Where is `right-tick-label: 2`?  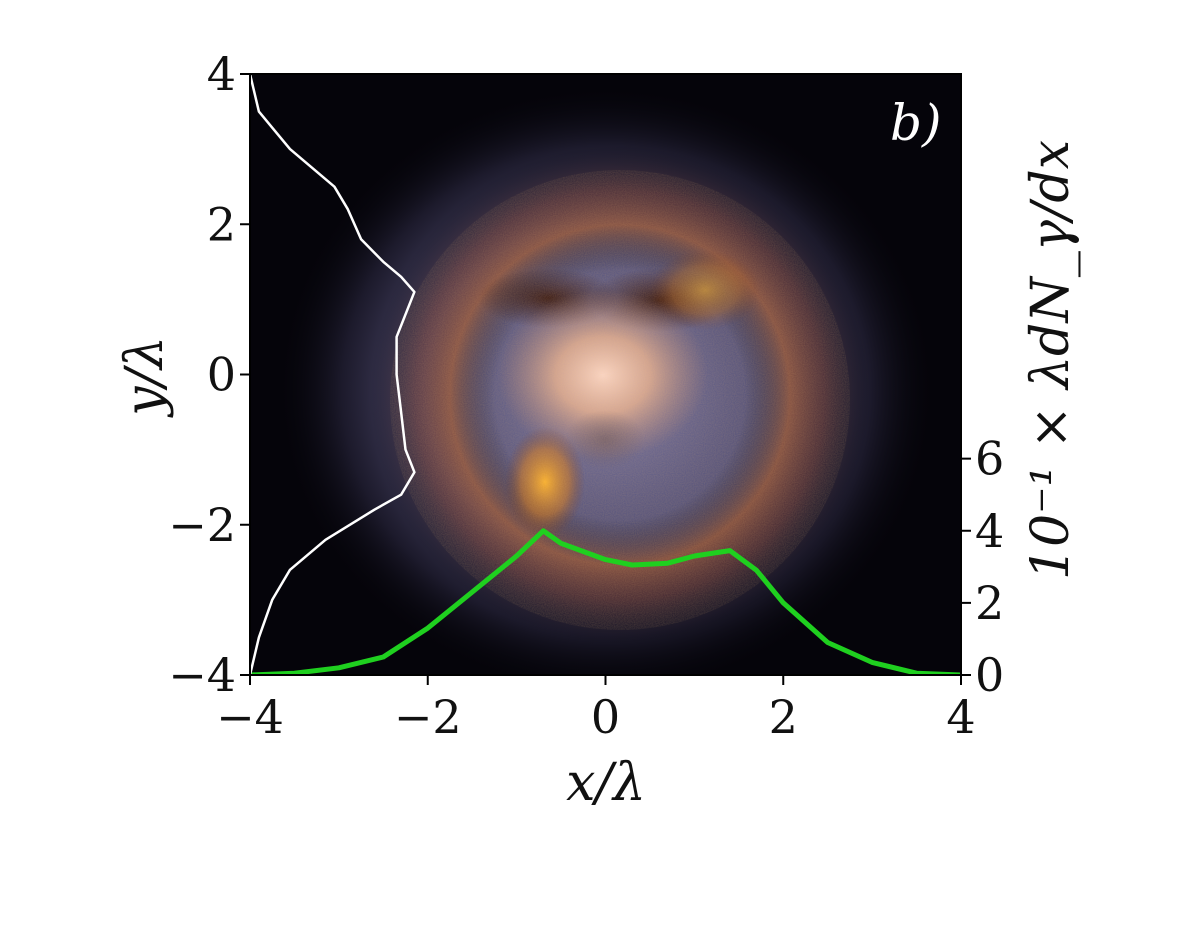
right-tick-label: 2 is located at coordinates (989, 603).